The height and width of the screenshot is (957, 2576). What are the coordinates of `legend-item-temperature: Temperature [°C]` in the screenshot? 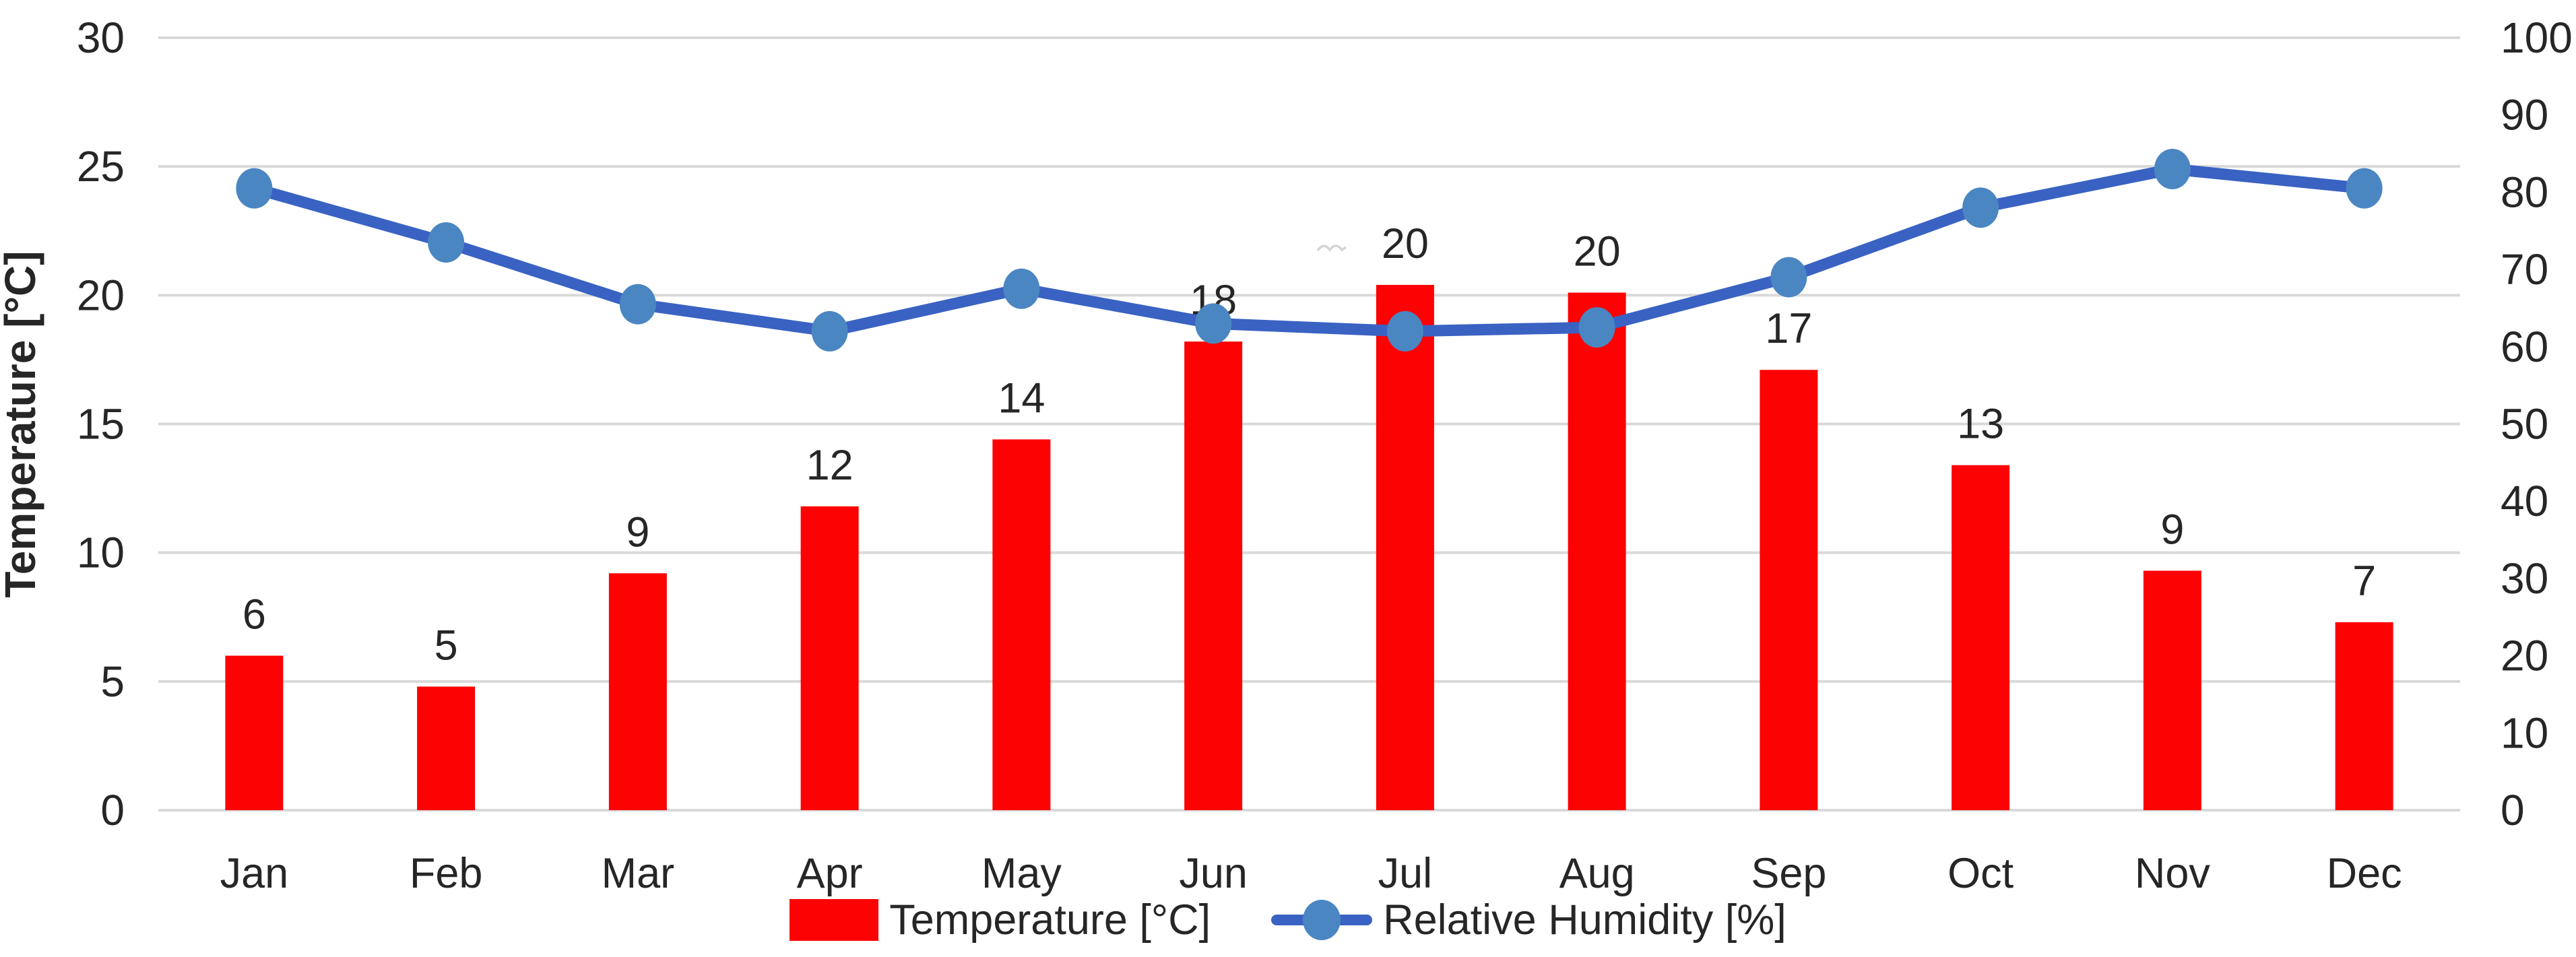 It's located at (1001, 920).